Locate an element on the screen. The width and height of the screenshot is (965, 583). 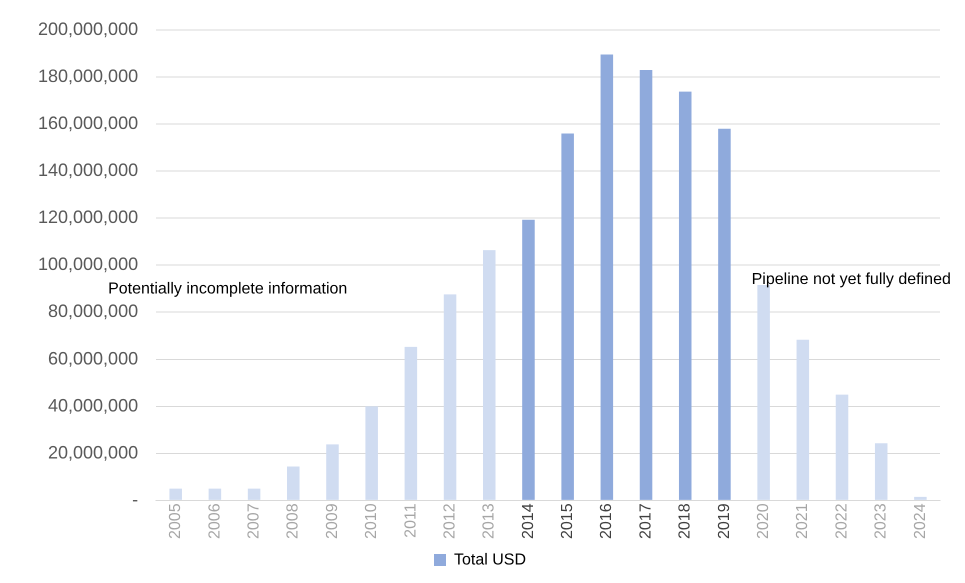
x-tick-label: 2006 is located at coordinates (215, 521).